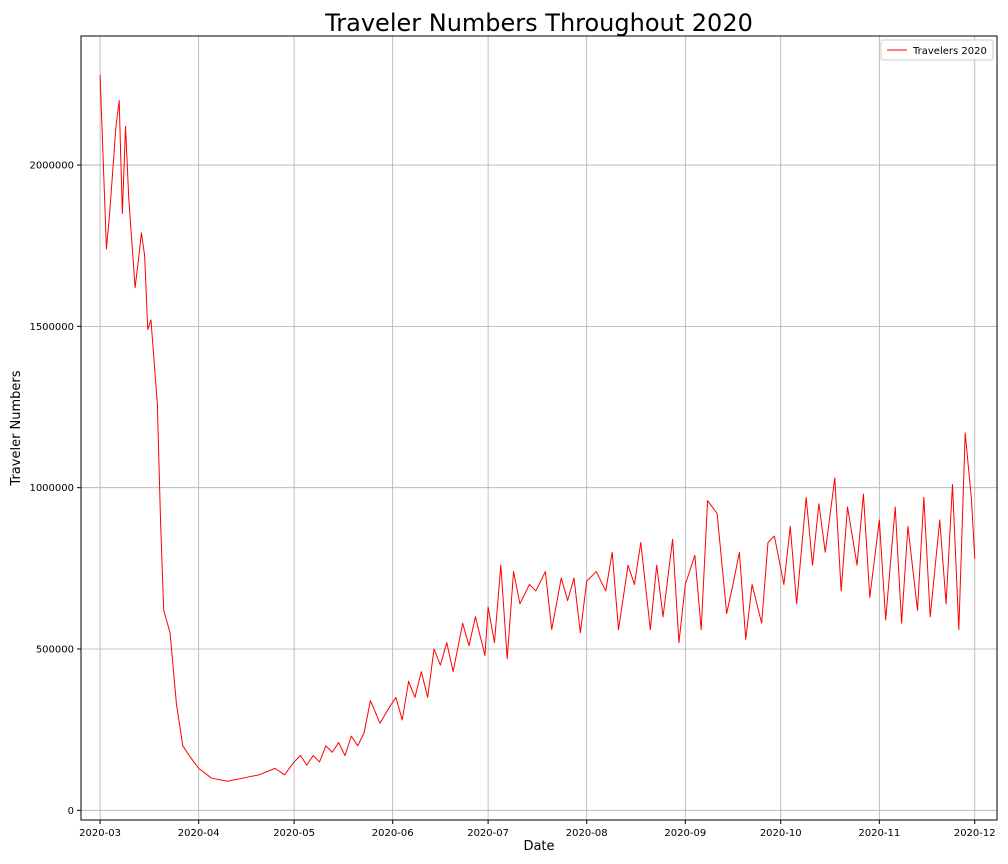 This screenshot has height=864, width=1008. What do you see at coordinates (294, 833) in the screenshot?
I see `x-tick-label: 2020-05` at bounding box center [294, 833].